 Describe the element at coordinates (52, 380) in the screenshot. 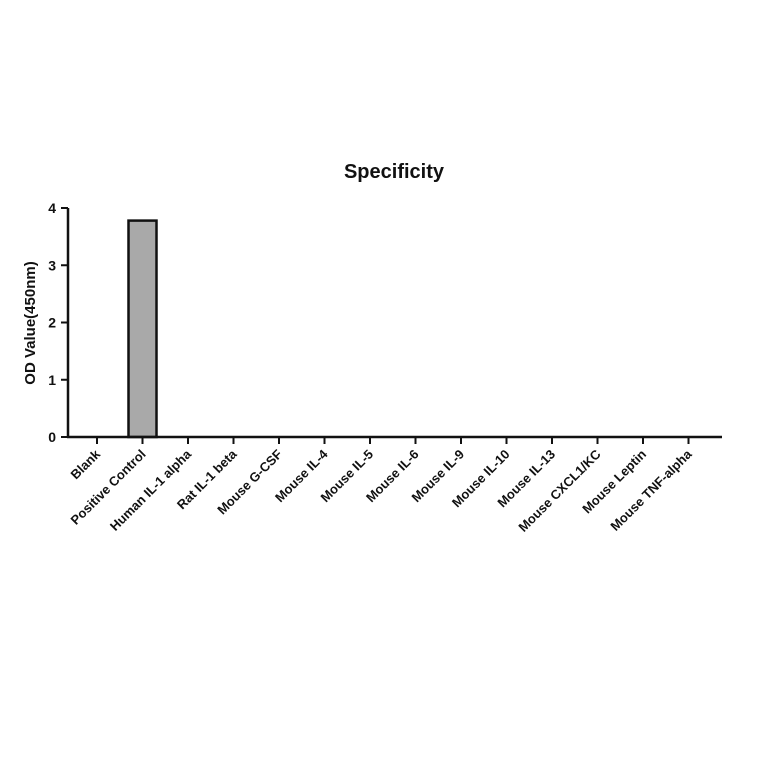

I see `y-tick-label: 1` at that location.